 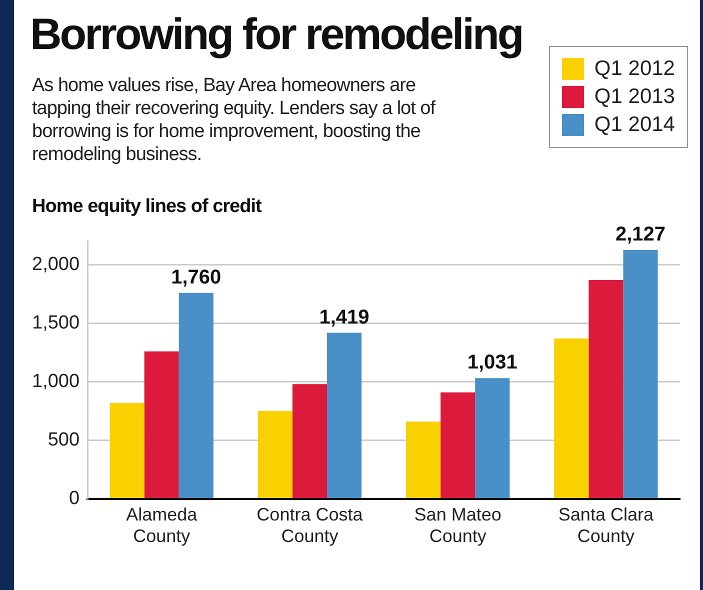 What do you see at coordinates (344, 317) in the screenshot?
I see `data-label: 1,419` at bounding box center [344, 317].